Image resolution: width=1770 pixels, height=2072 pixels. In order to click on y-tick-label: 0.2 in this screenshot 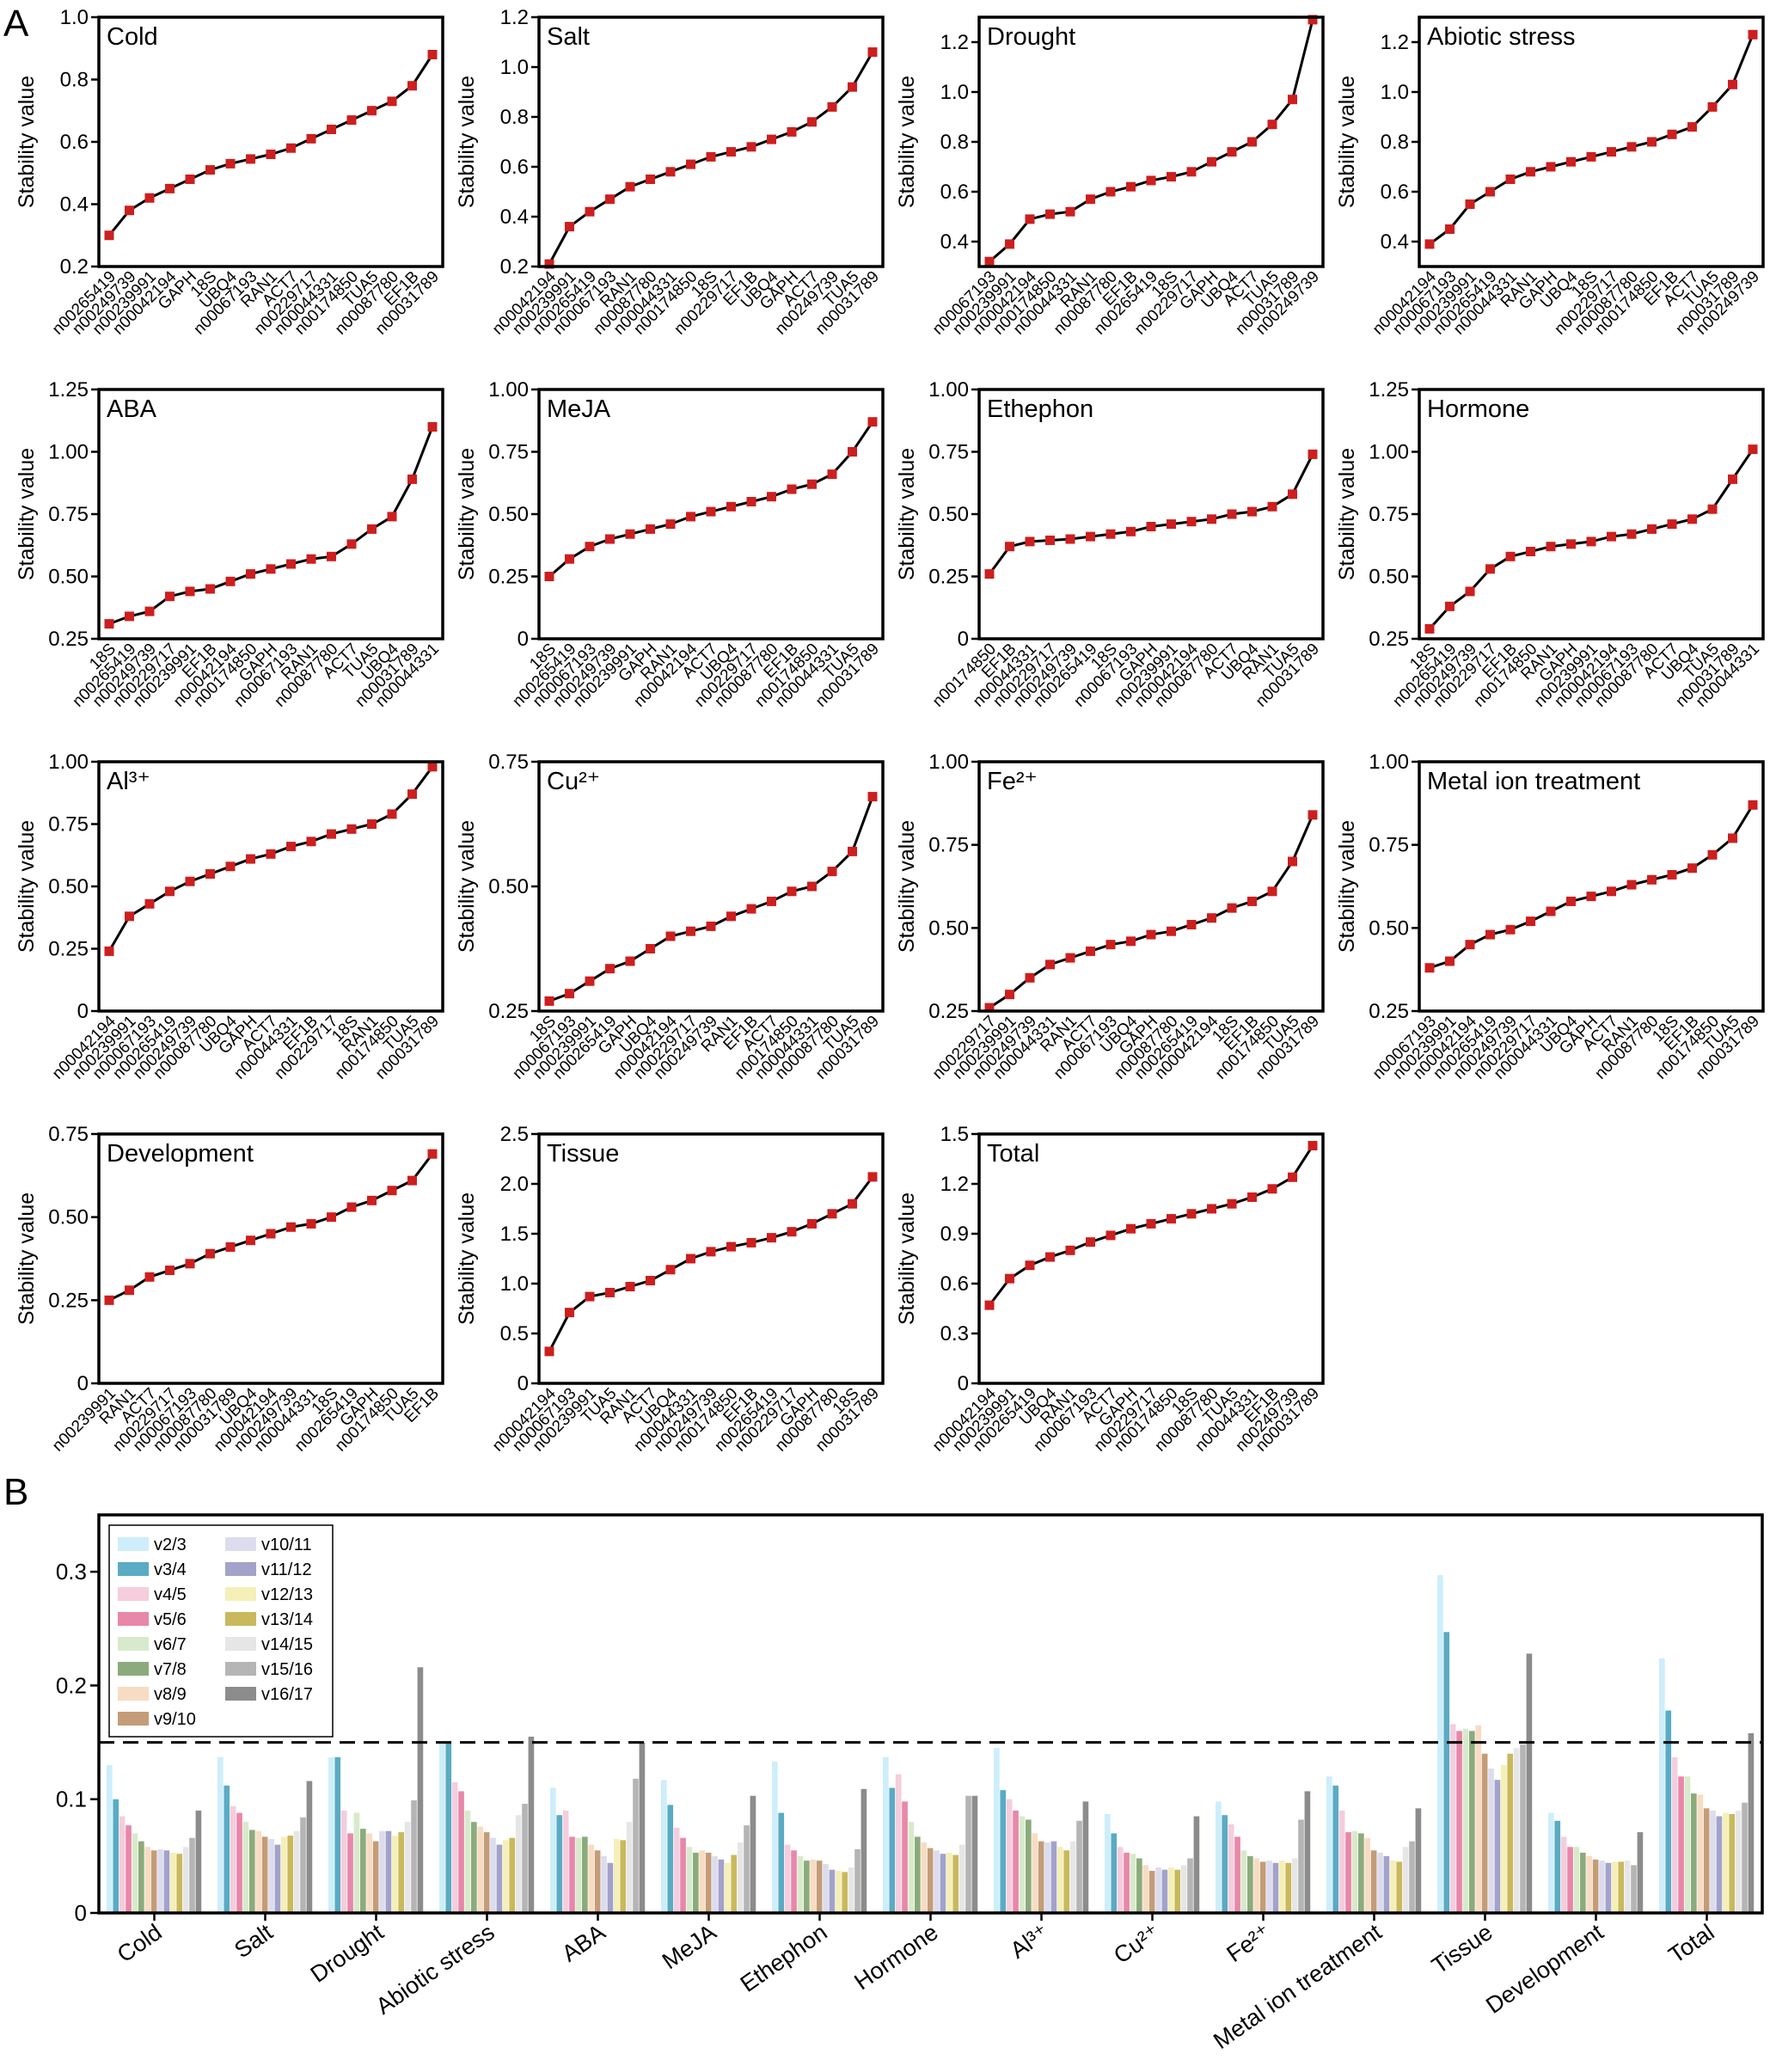, I will do `click(71, 1685)`.